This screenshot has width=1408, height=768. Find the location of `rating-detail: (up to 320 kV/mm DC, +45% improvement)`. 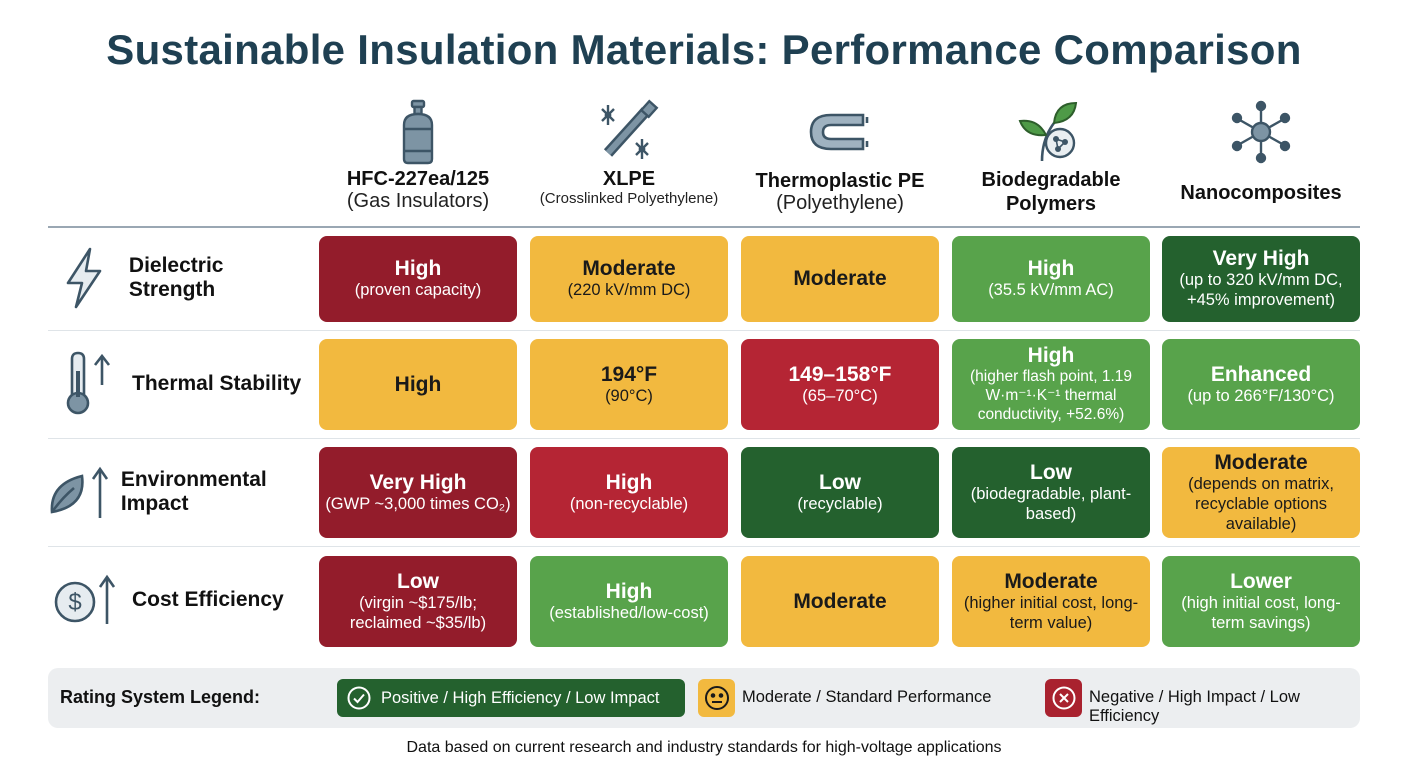

rating-detail: (up to 320 kV/mm DC, +45% improvement) is located at coordinates (1261, 290).